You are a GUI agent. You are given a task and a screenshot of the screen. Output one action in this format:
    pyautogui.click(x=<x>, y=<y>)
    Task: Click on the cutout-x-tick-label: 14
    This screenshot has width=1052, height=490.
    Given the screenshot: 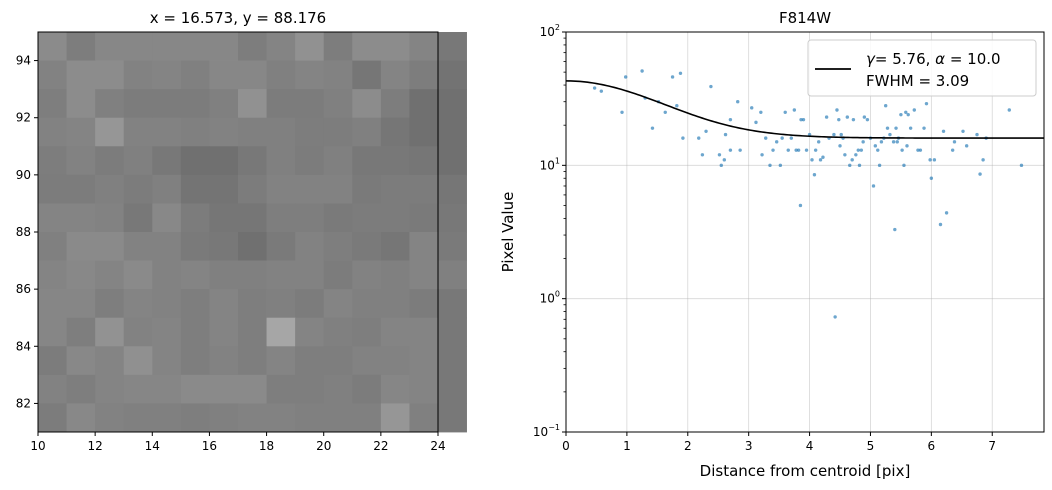 What is the action you would take?
    pyautogui.click(x=152, y=446)
    